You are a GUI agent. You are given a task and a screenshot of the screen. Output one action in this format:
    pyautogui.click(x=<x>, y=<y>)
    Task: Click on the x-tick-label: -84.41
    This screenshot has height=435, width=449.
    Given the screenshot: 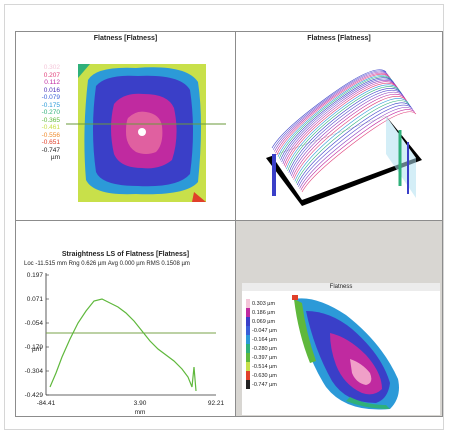 What is the action you would take?
    pyautogui.click(x=46, y=403)
    